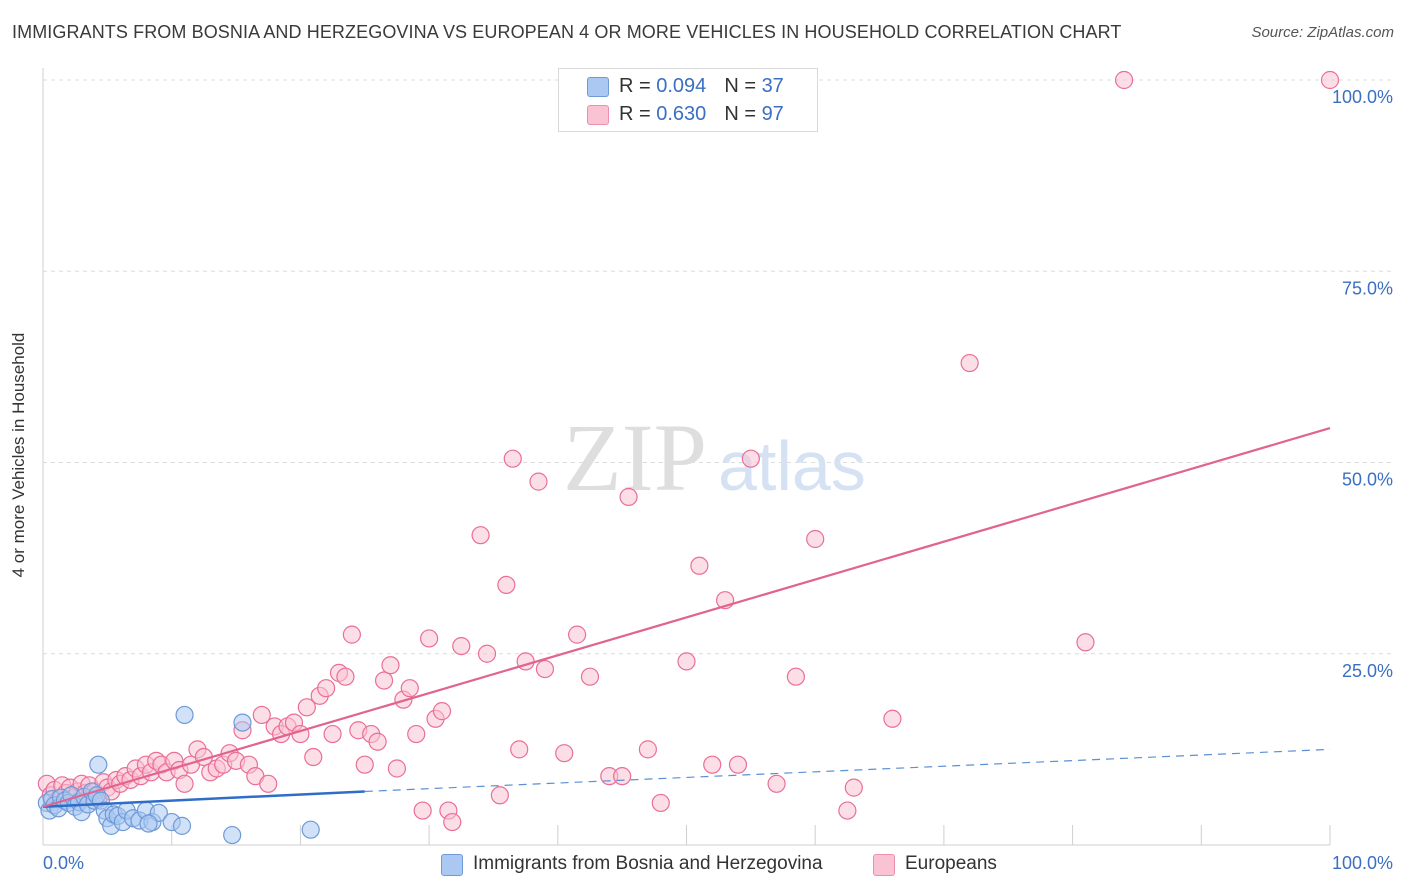 This screenshot has width=1406, height=892. What do you see at coordinates (884, 865) in the screenshot?
I see `bottom-legend-swatch-europeans` at bounding box center [884, 865].